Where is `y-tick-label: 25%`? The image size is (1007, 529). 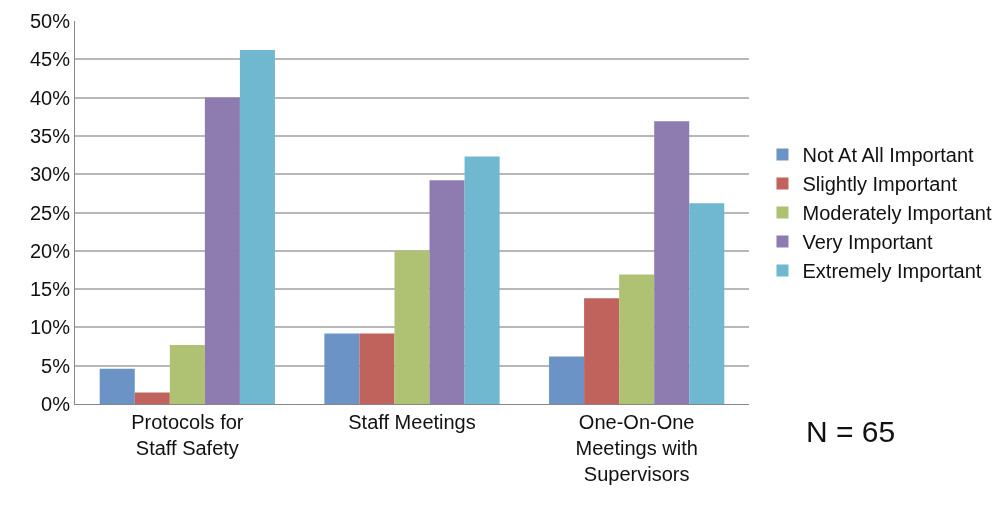
y-tick-label: 25% is located at coordinates (50, 212).